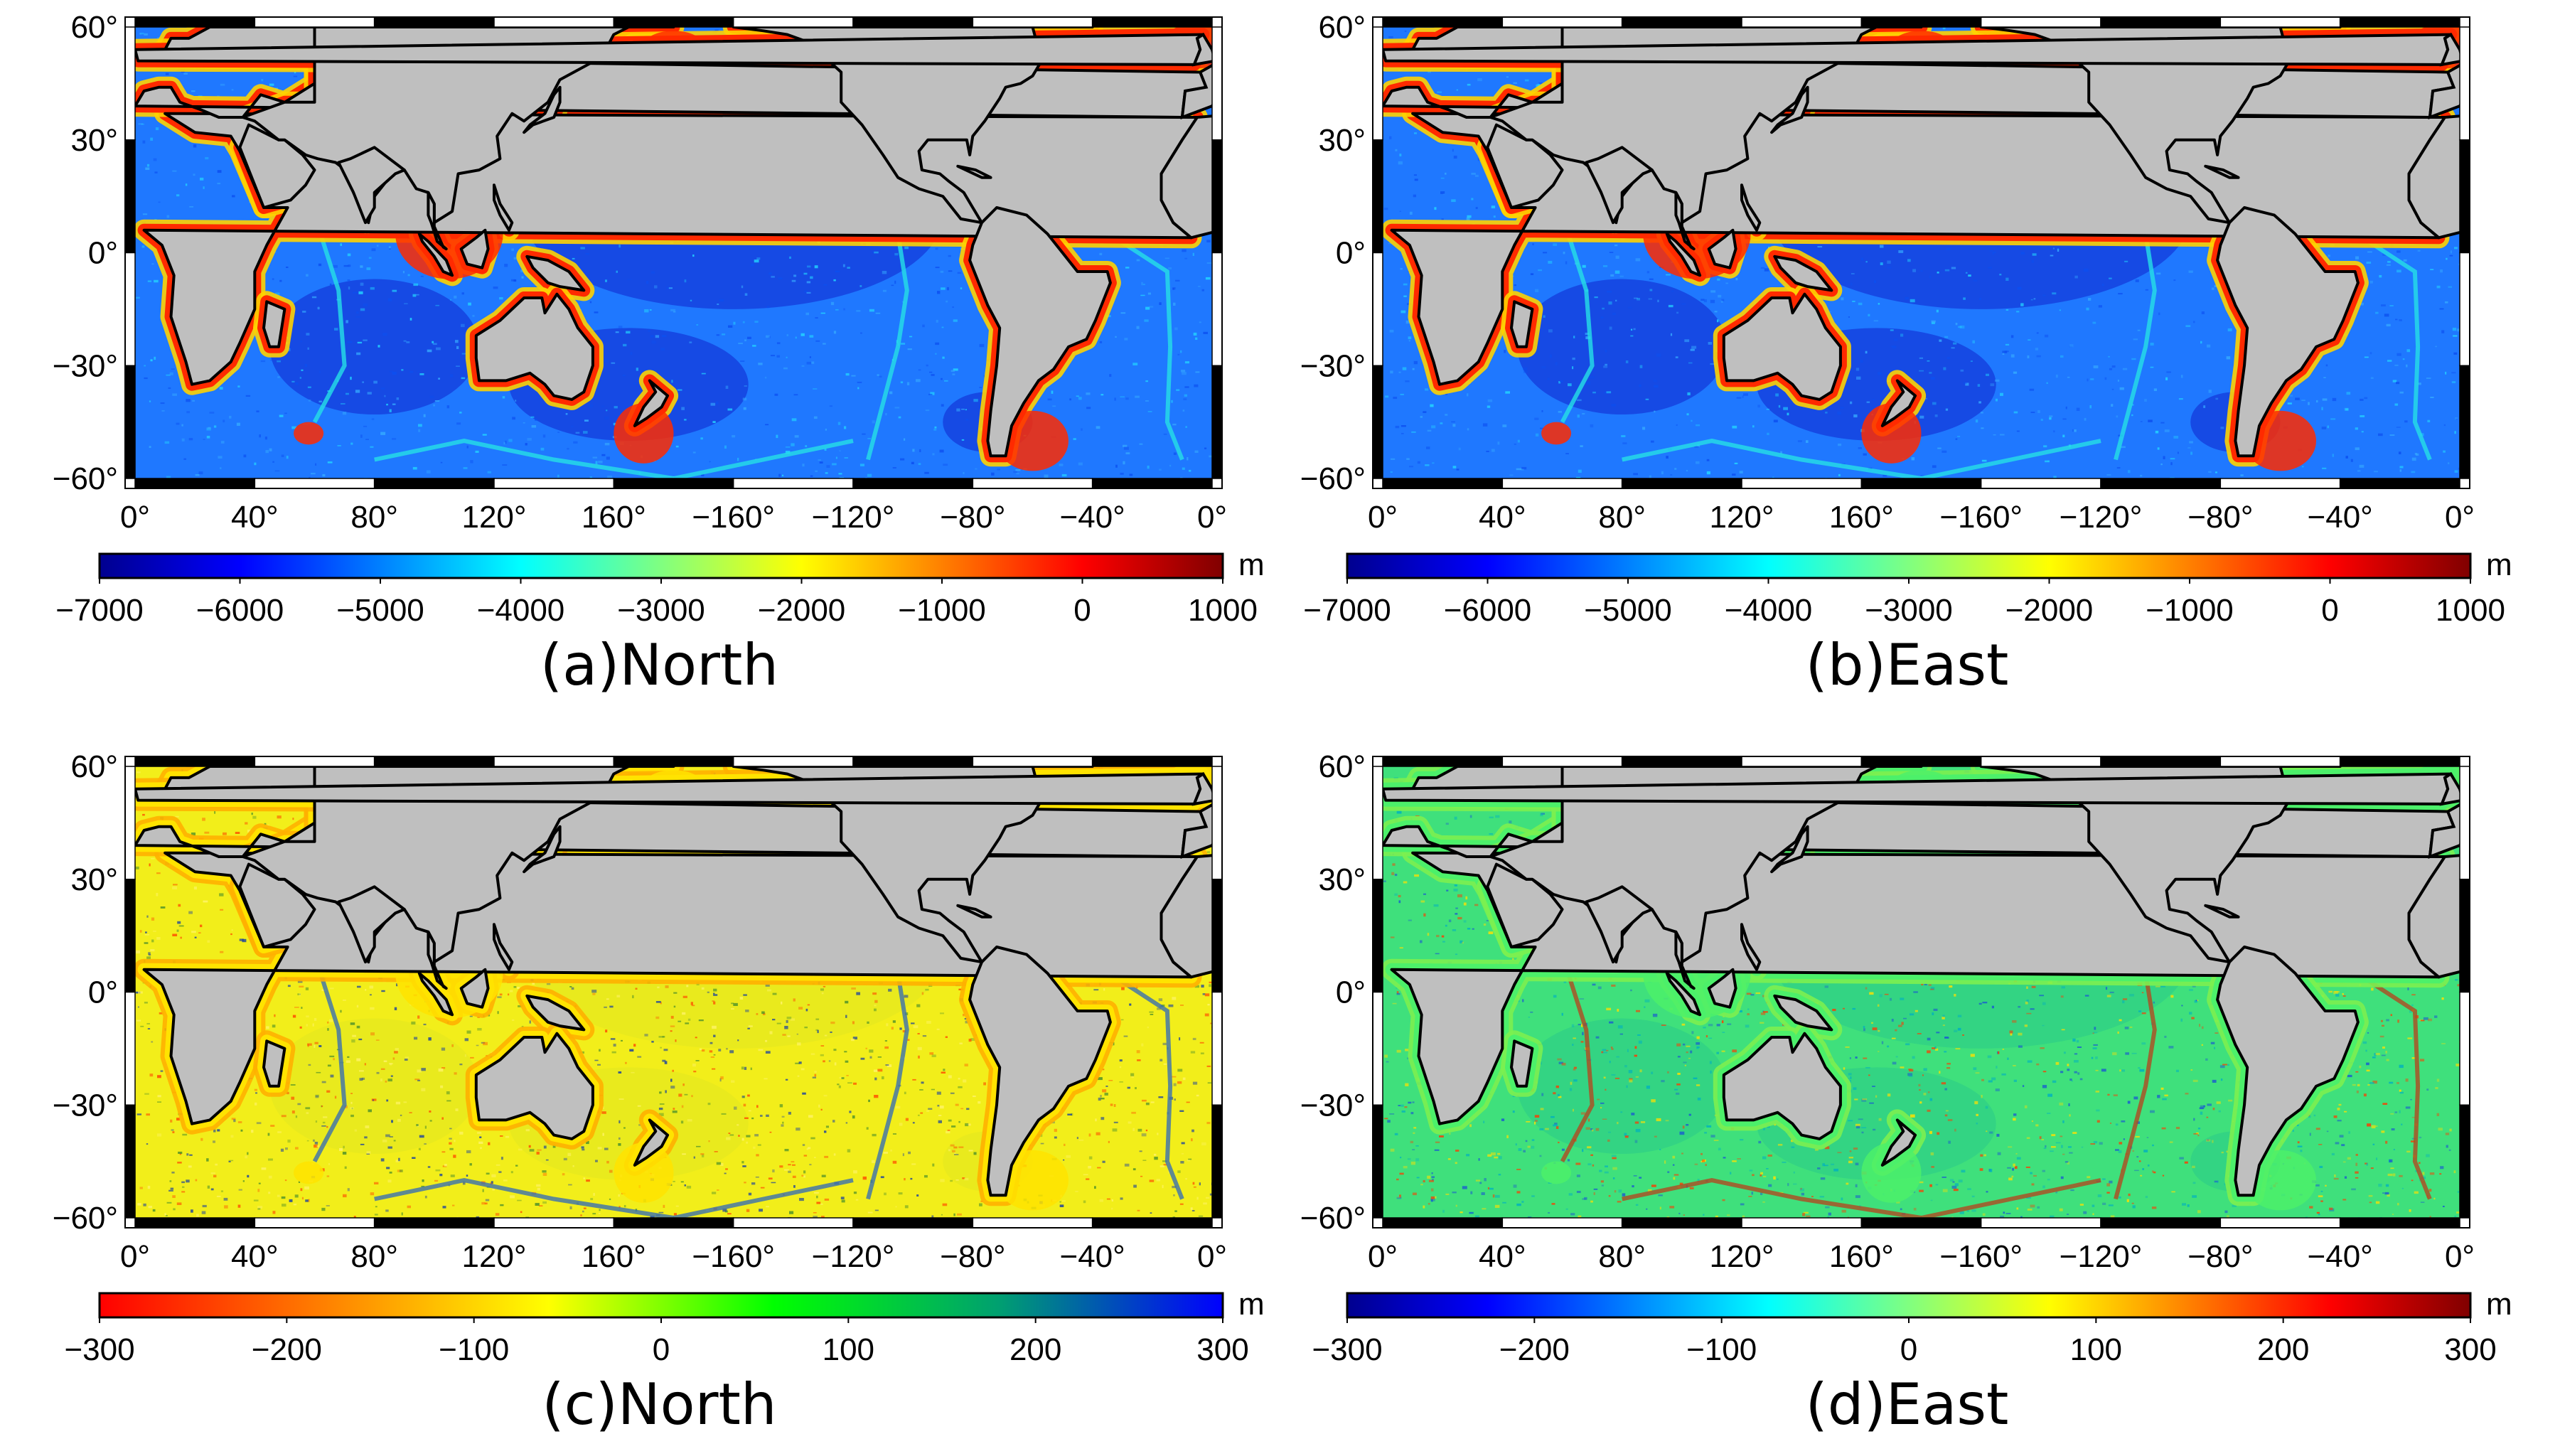 The height and width of the screenshot is (1456, 2560). Describe the element at coordinates (458, 126) in the screenshot. I see `land-asia` at that location.